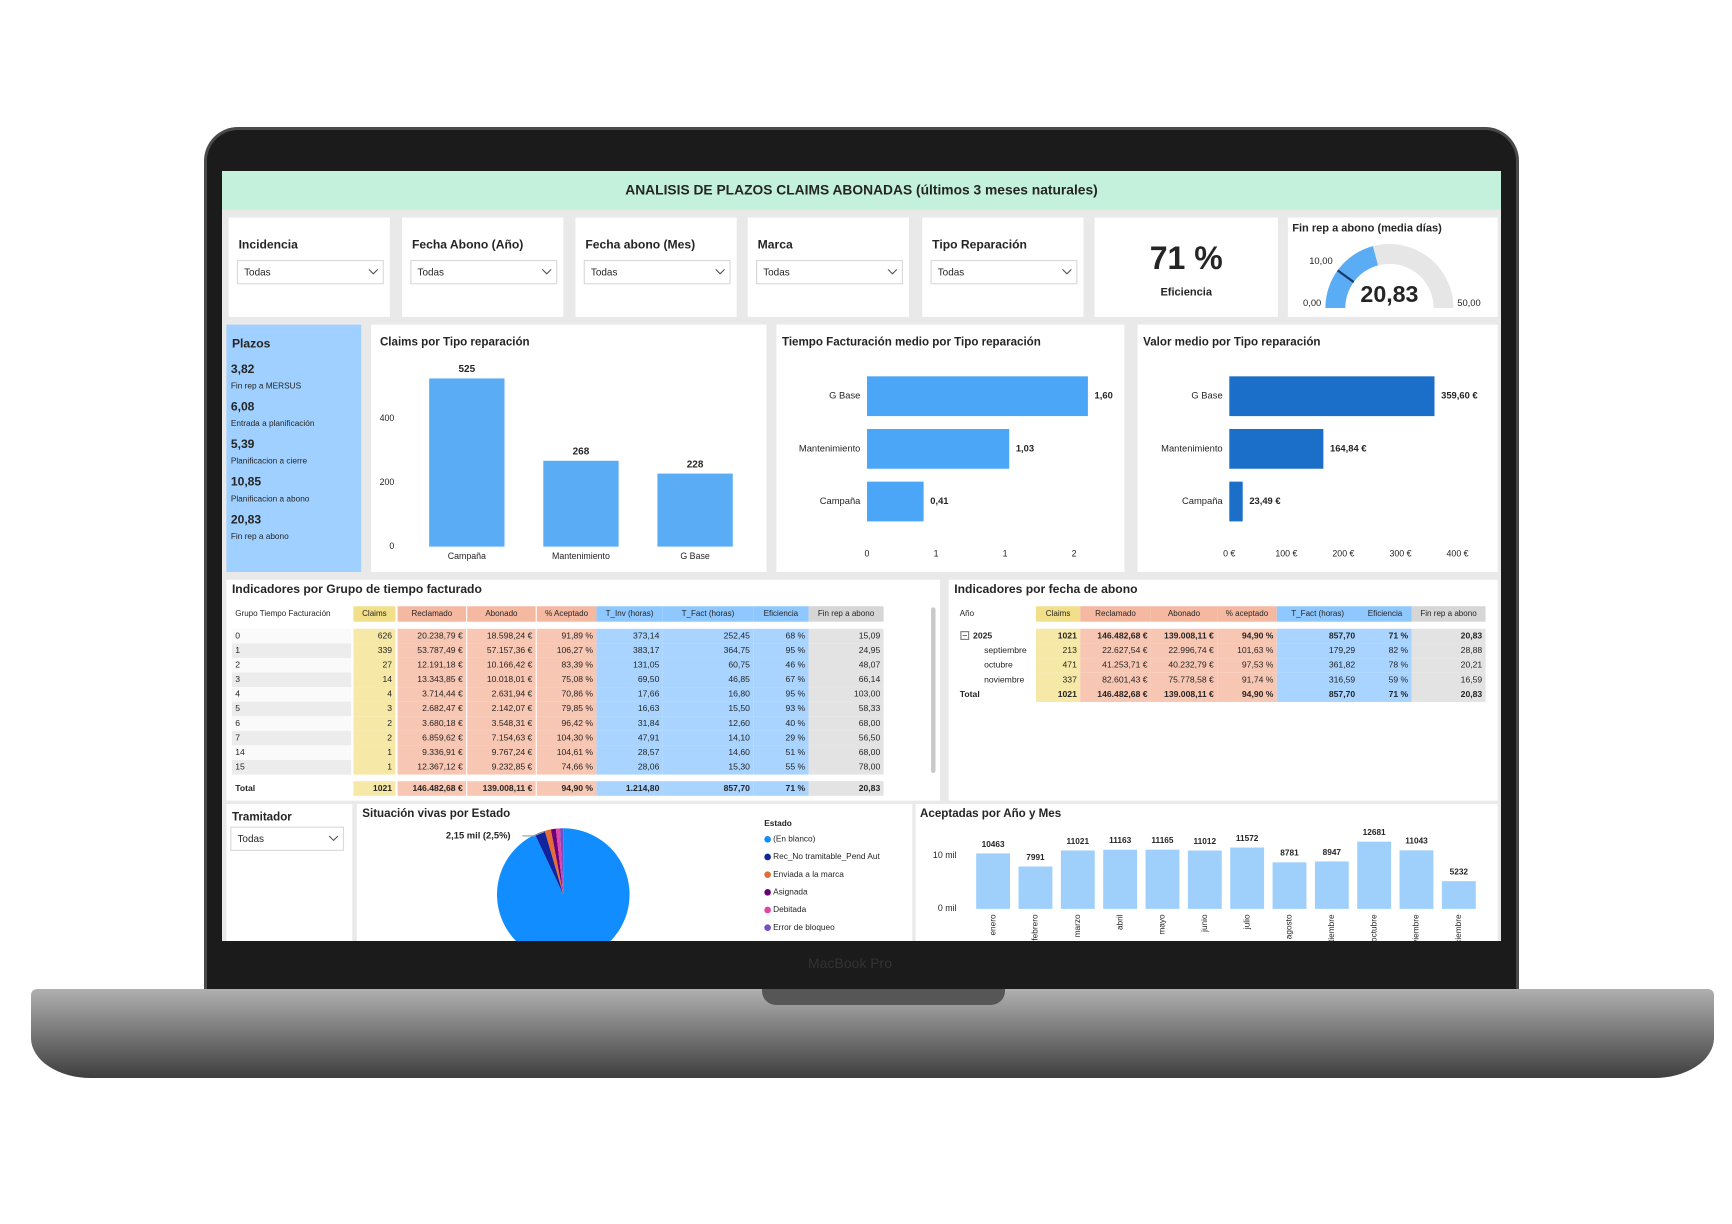 The width and height of the screenshot is (1732, 1224). I want to click on x-tick-label: abril, so click(1119, 922).